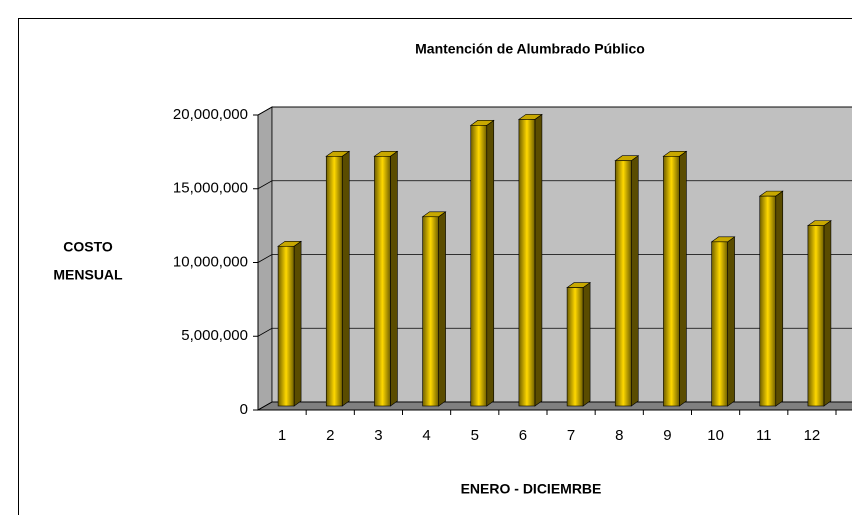  I want to click on y-axis-title: MENSUAL, so click(88, 275).